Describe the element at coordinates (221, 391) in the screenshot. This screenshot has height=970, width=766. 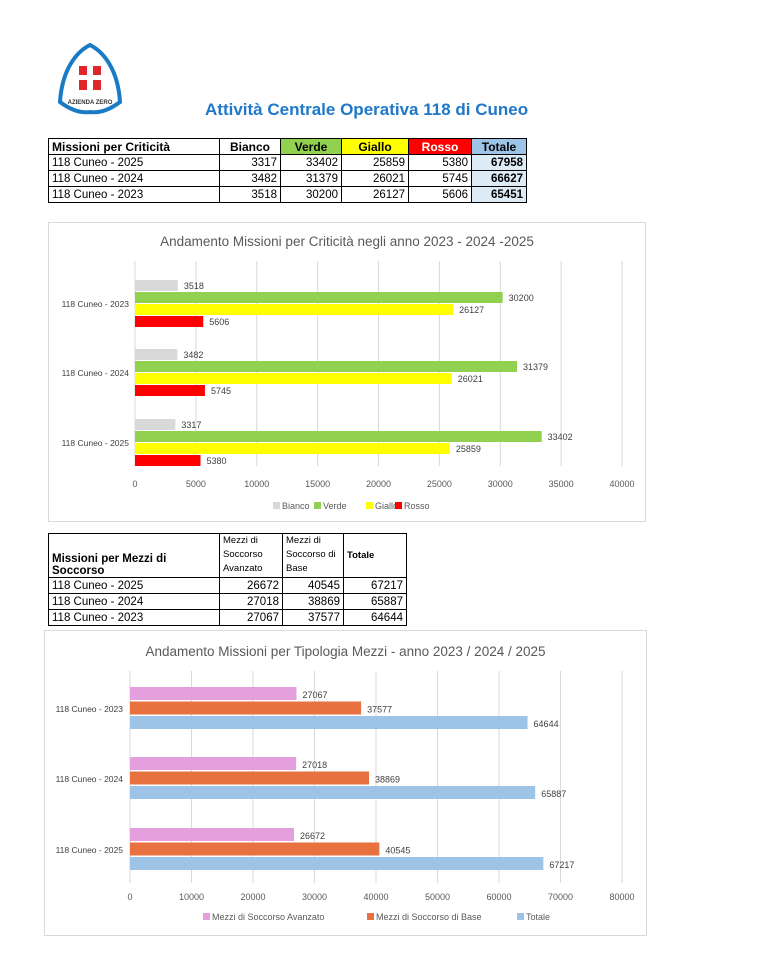
I see `data-label: 5745` at that location.